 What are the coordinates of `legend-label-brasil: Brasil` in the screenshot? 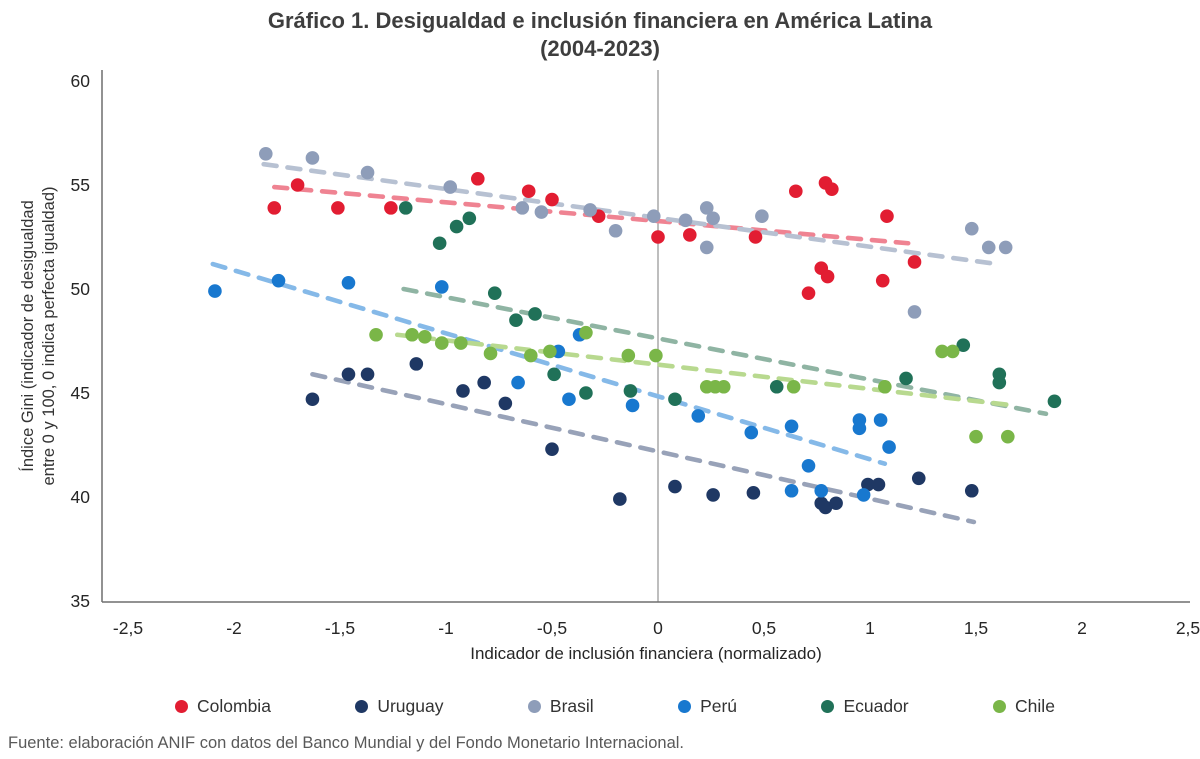 It's located at (571, 705).